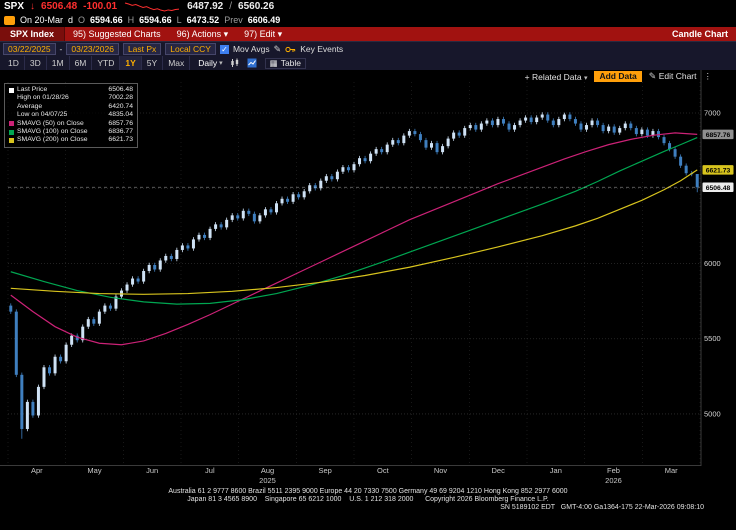 This screenshot has height=530, width=736. Describe the element at coordinates (205, 6) in the screenshot. I see `range-low: 6487.92` at that location.